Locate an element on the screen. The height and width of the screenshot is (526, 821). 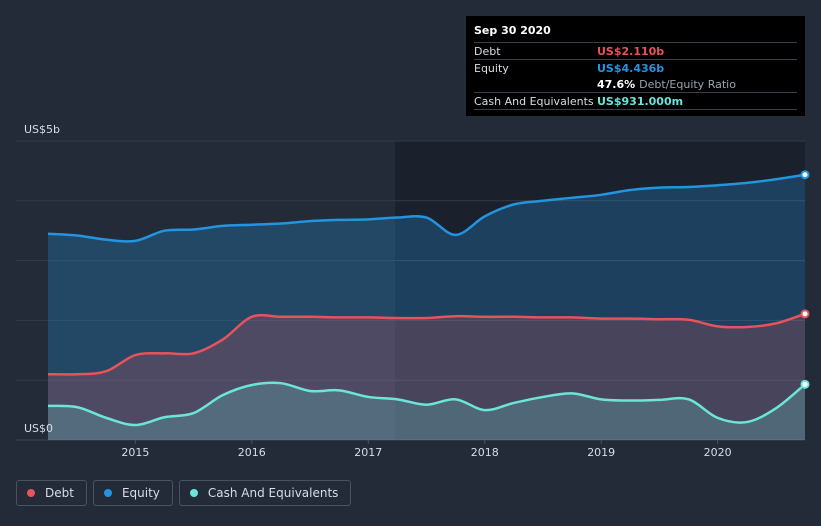
y-axis-ticks: US$0 US$5b is located at coordinates (42, 279).